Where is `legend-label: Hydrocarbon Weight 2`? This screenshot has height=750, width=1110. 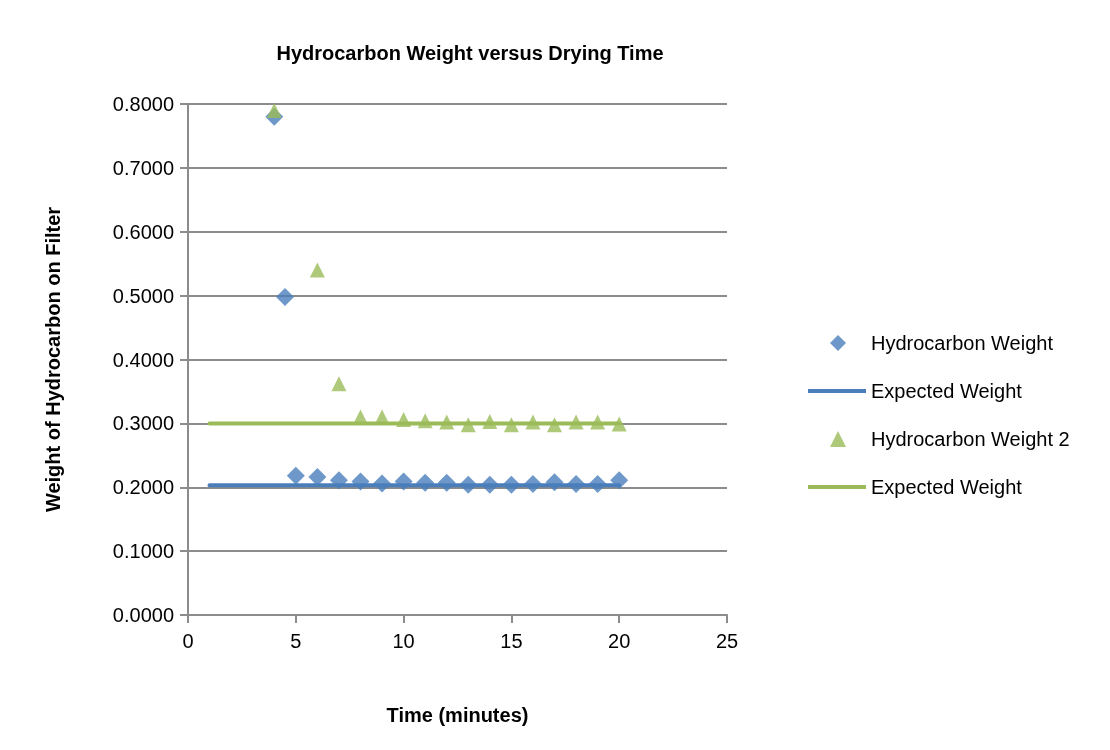 legend-label: Hydrocarbon Weight 2 is located at coordinates (970, 439).